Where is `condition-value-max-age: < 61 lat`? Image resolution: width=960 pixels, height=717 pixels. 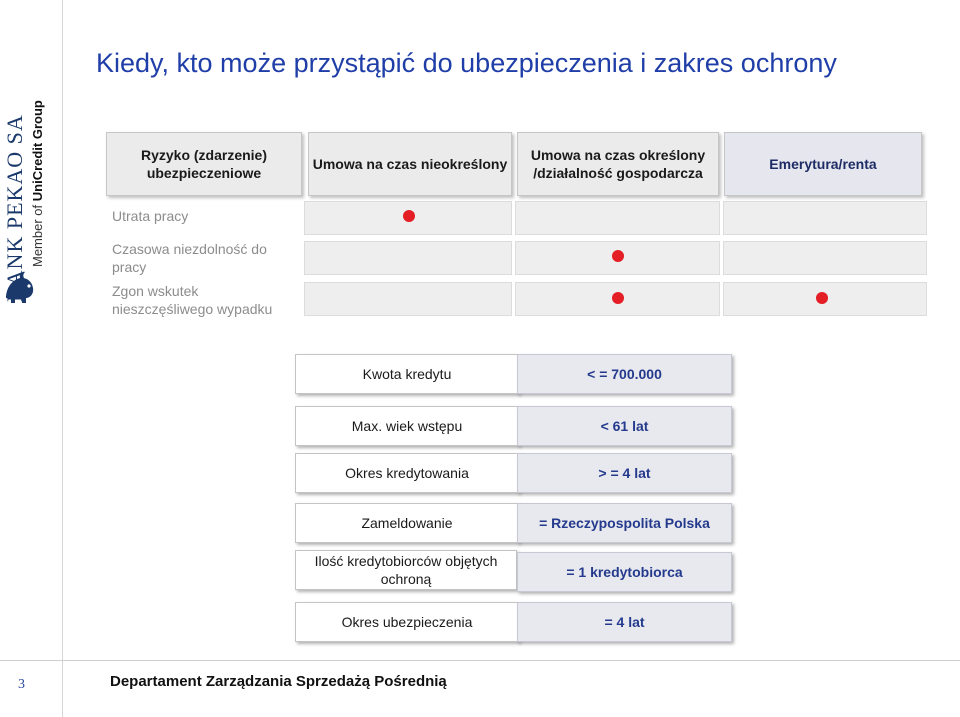
condition-value-max-age: < 61 lat is located at coordinates (624, 426).